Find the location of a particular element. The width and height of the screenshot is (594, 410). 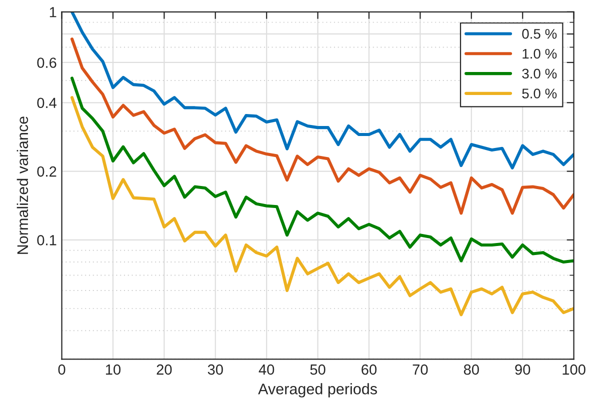

x-tick-label: 80 is located at coordinates (471, 369).